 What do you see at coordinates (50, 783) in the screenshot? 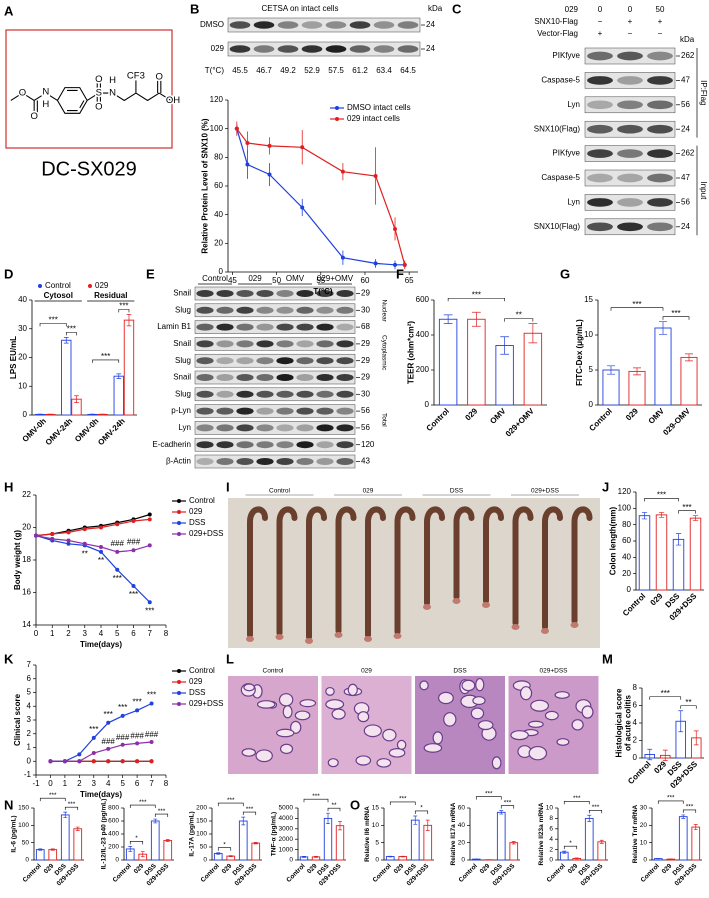
I see `x-tick-label: 0` at bounding box center [50, 783].